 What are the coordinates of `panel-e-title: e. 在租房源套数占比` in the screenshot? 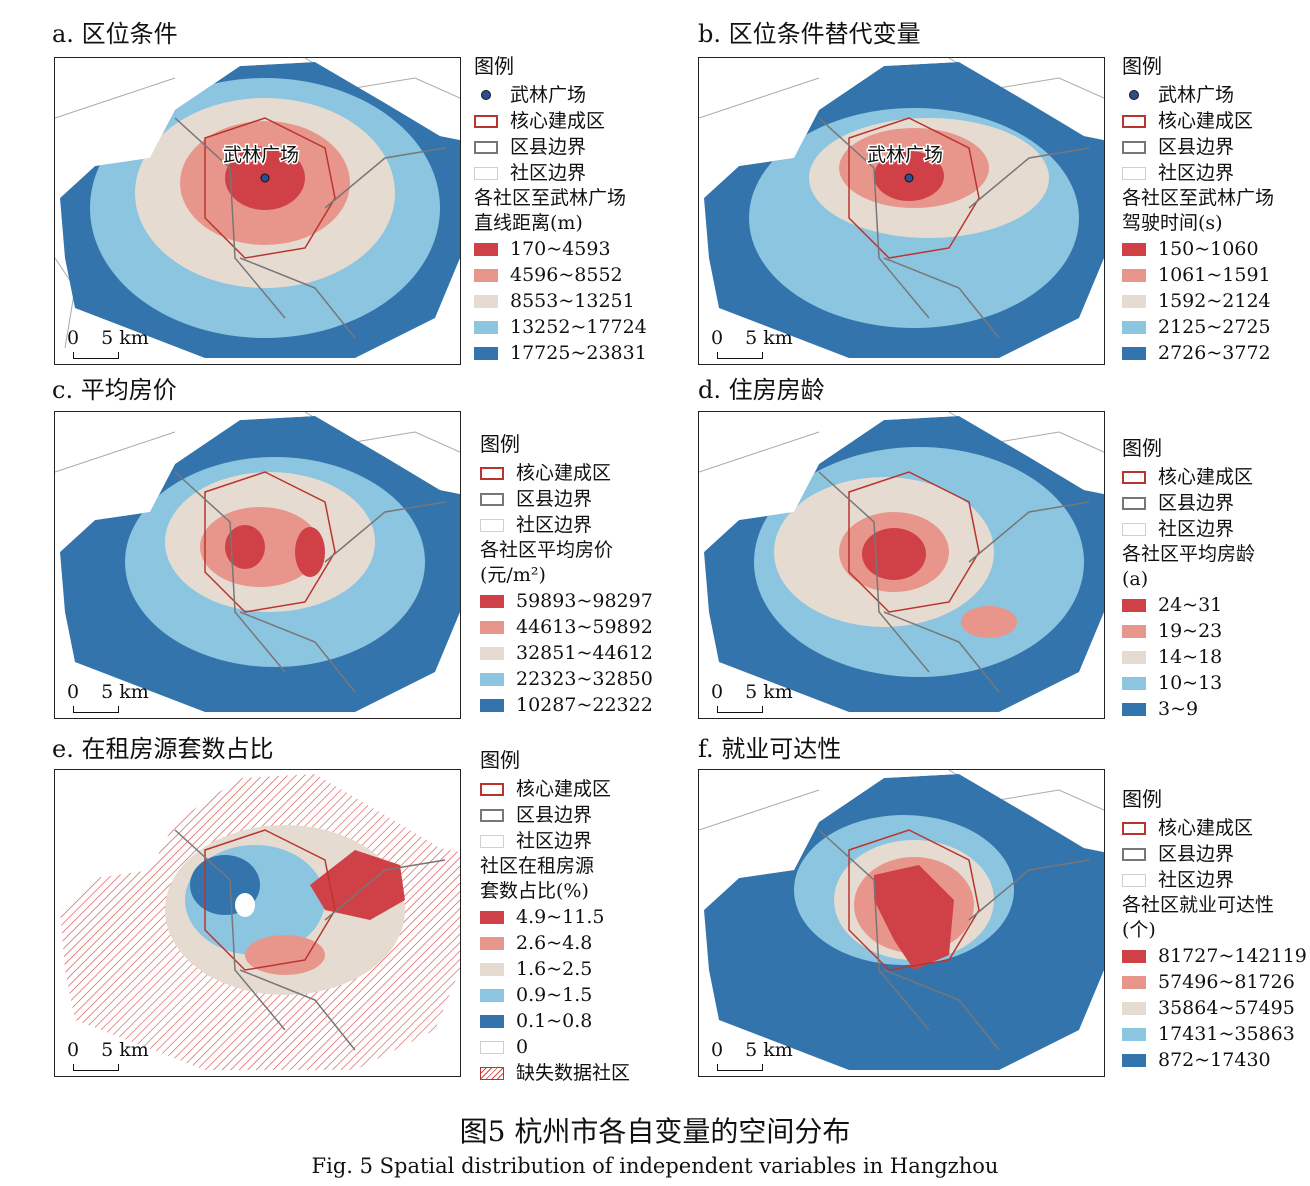 It's located at (163, 749).